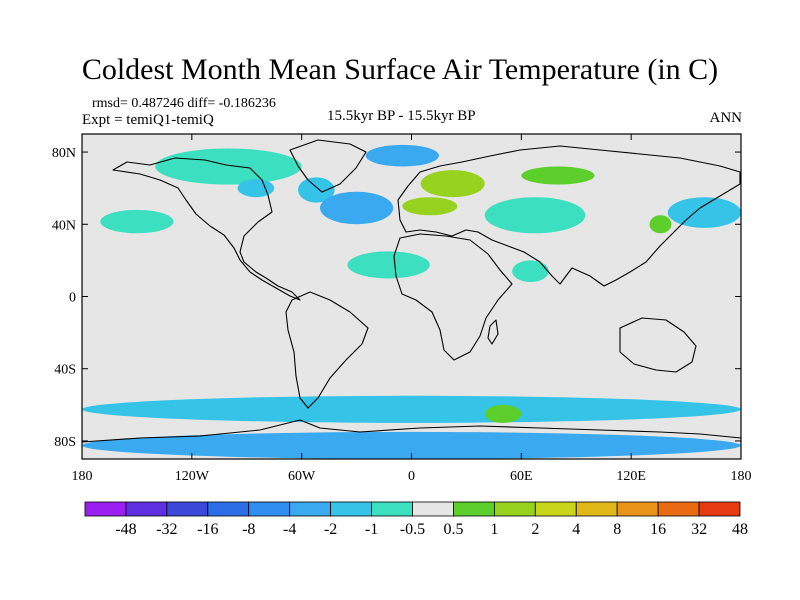  What do you see at coordinates (402, 155) in the screenshot?
I see `region-greenland-sea` at bounding box center [402, 155].